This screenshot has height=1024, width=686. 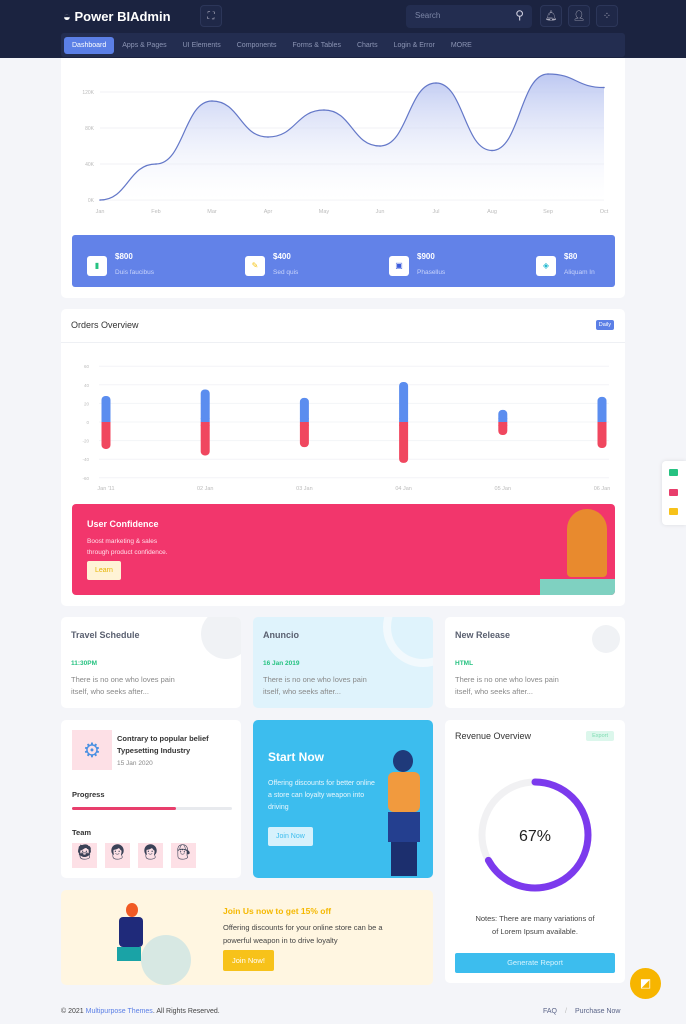 What do you see at coordinates (88, 794) in the screenshot?
I see `progress-label: Progress` at bounding box center [88, 794].